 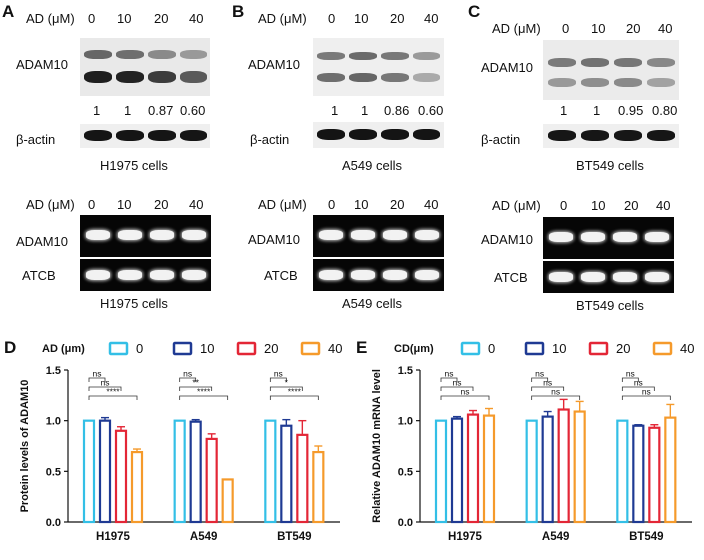 What do you see at coordinates (97, 110) in the screenshot?
I see `quant-a-0: 1` at bounding box center [97, 110].